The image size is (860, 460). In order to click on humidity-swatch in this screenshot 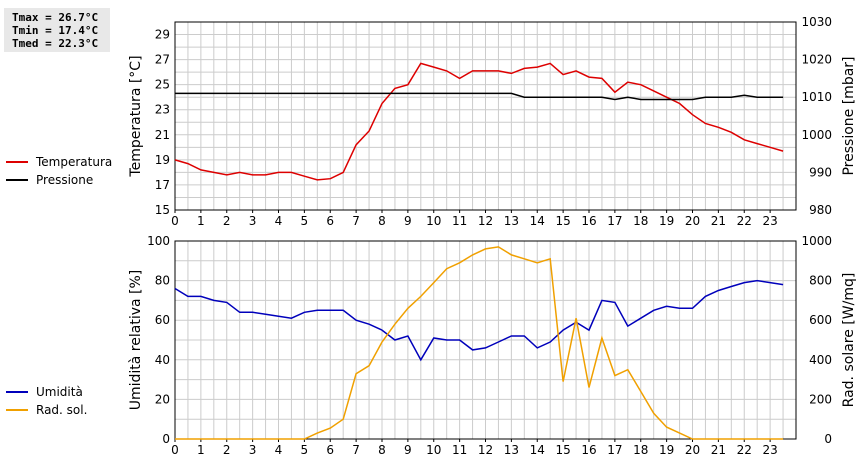, I will do `click(17, 392)`.